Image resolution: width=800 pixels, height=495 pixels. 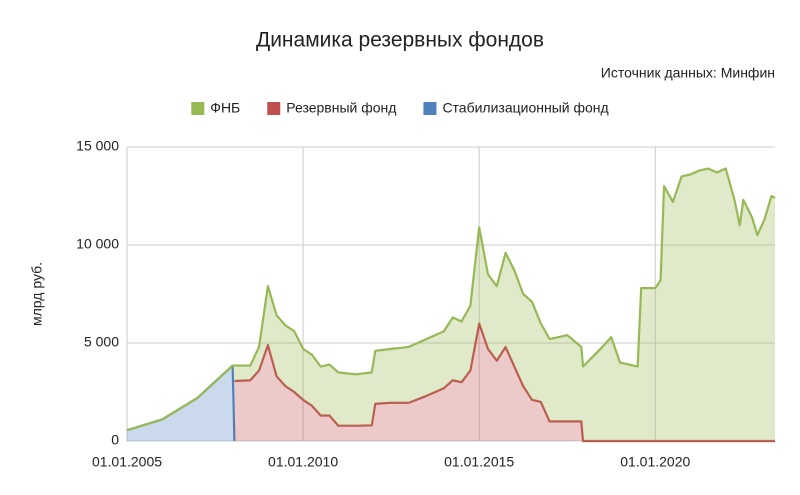 I want to click on y-tick-label: 5 000, so click(x=101, y=342).